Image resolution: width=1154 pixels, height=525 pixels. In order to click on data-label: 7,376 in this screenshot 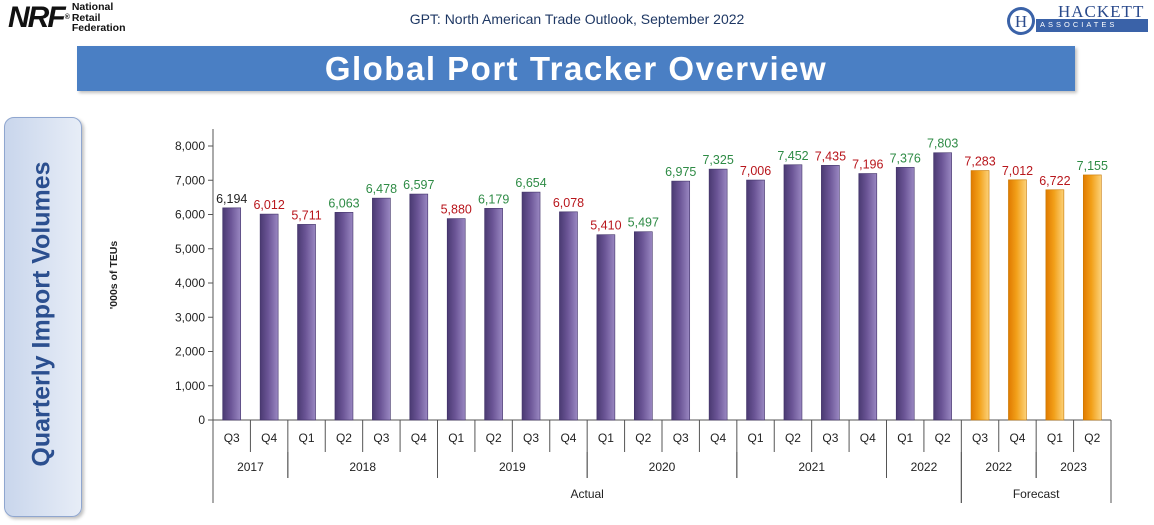, I will do `click(905, 158)`.